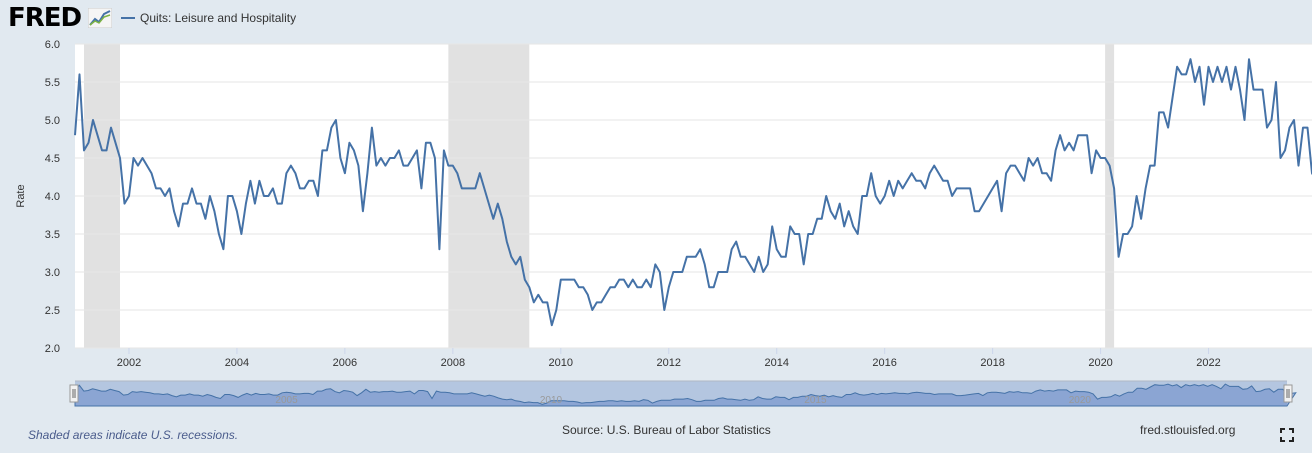 This screenshot has height=453, width=1312. Describe the element at coordinates (52, 45) in the screenshot. I see `y-tick-label: 6.0` at that location.